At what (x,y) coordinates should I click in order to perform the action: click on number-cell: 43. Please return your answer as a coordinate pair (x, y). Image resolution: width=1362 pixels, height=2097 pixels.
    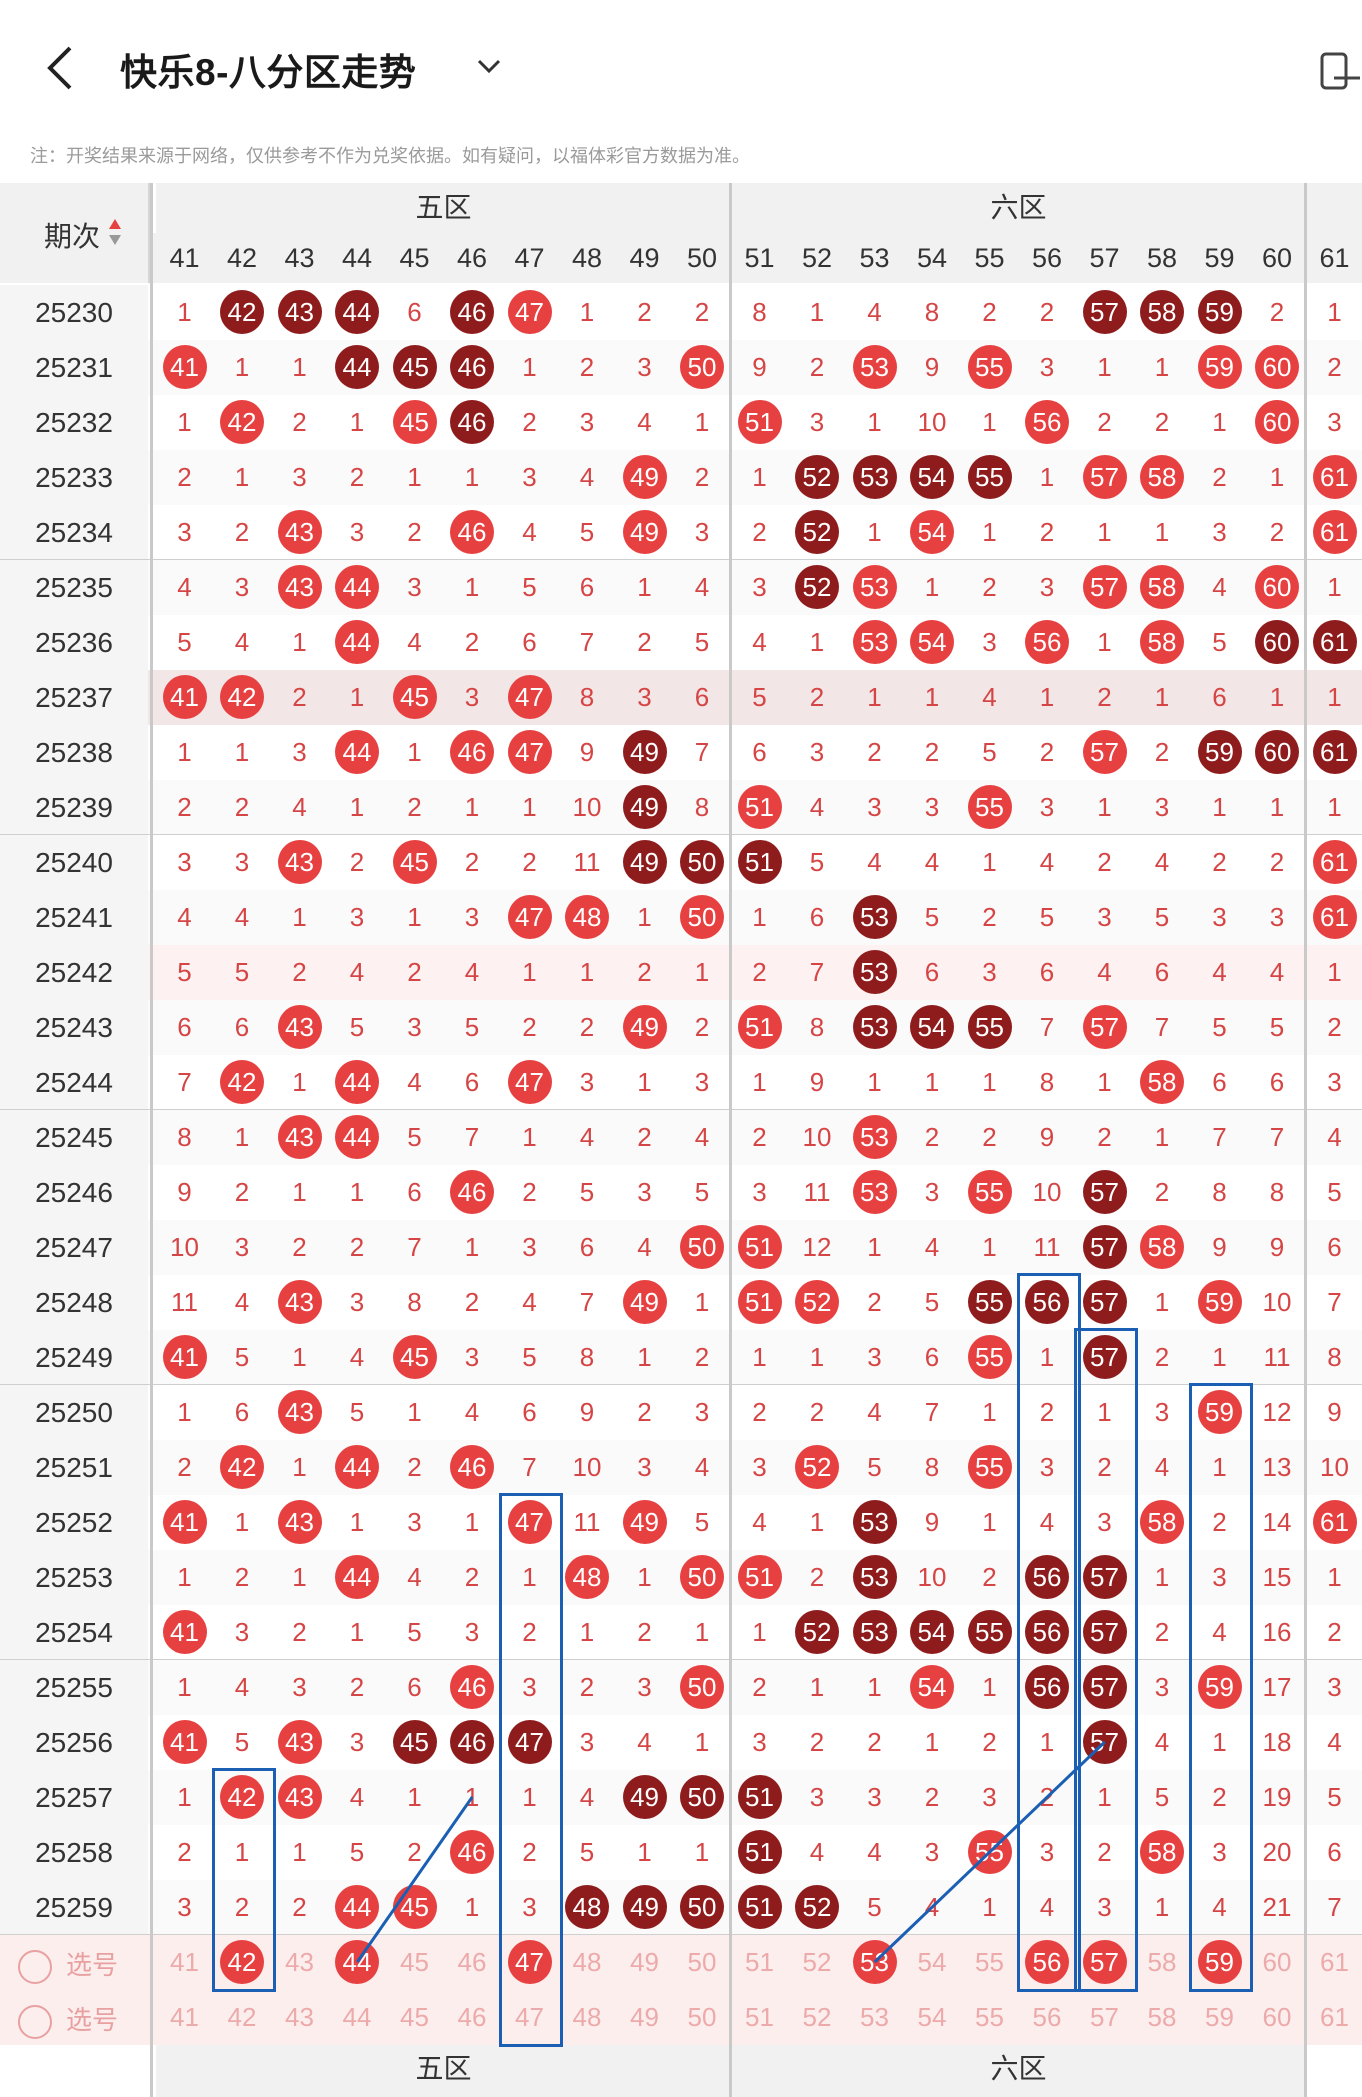
    Looking at the image, I should click on (299, 1027).